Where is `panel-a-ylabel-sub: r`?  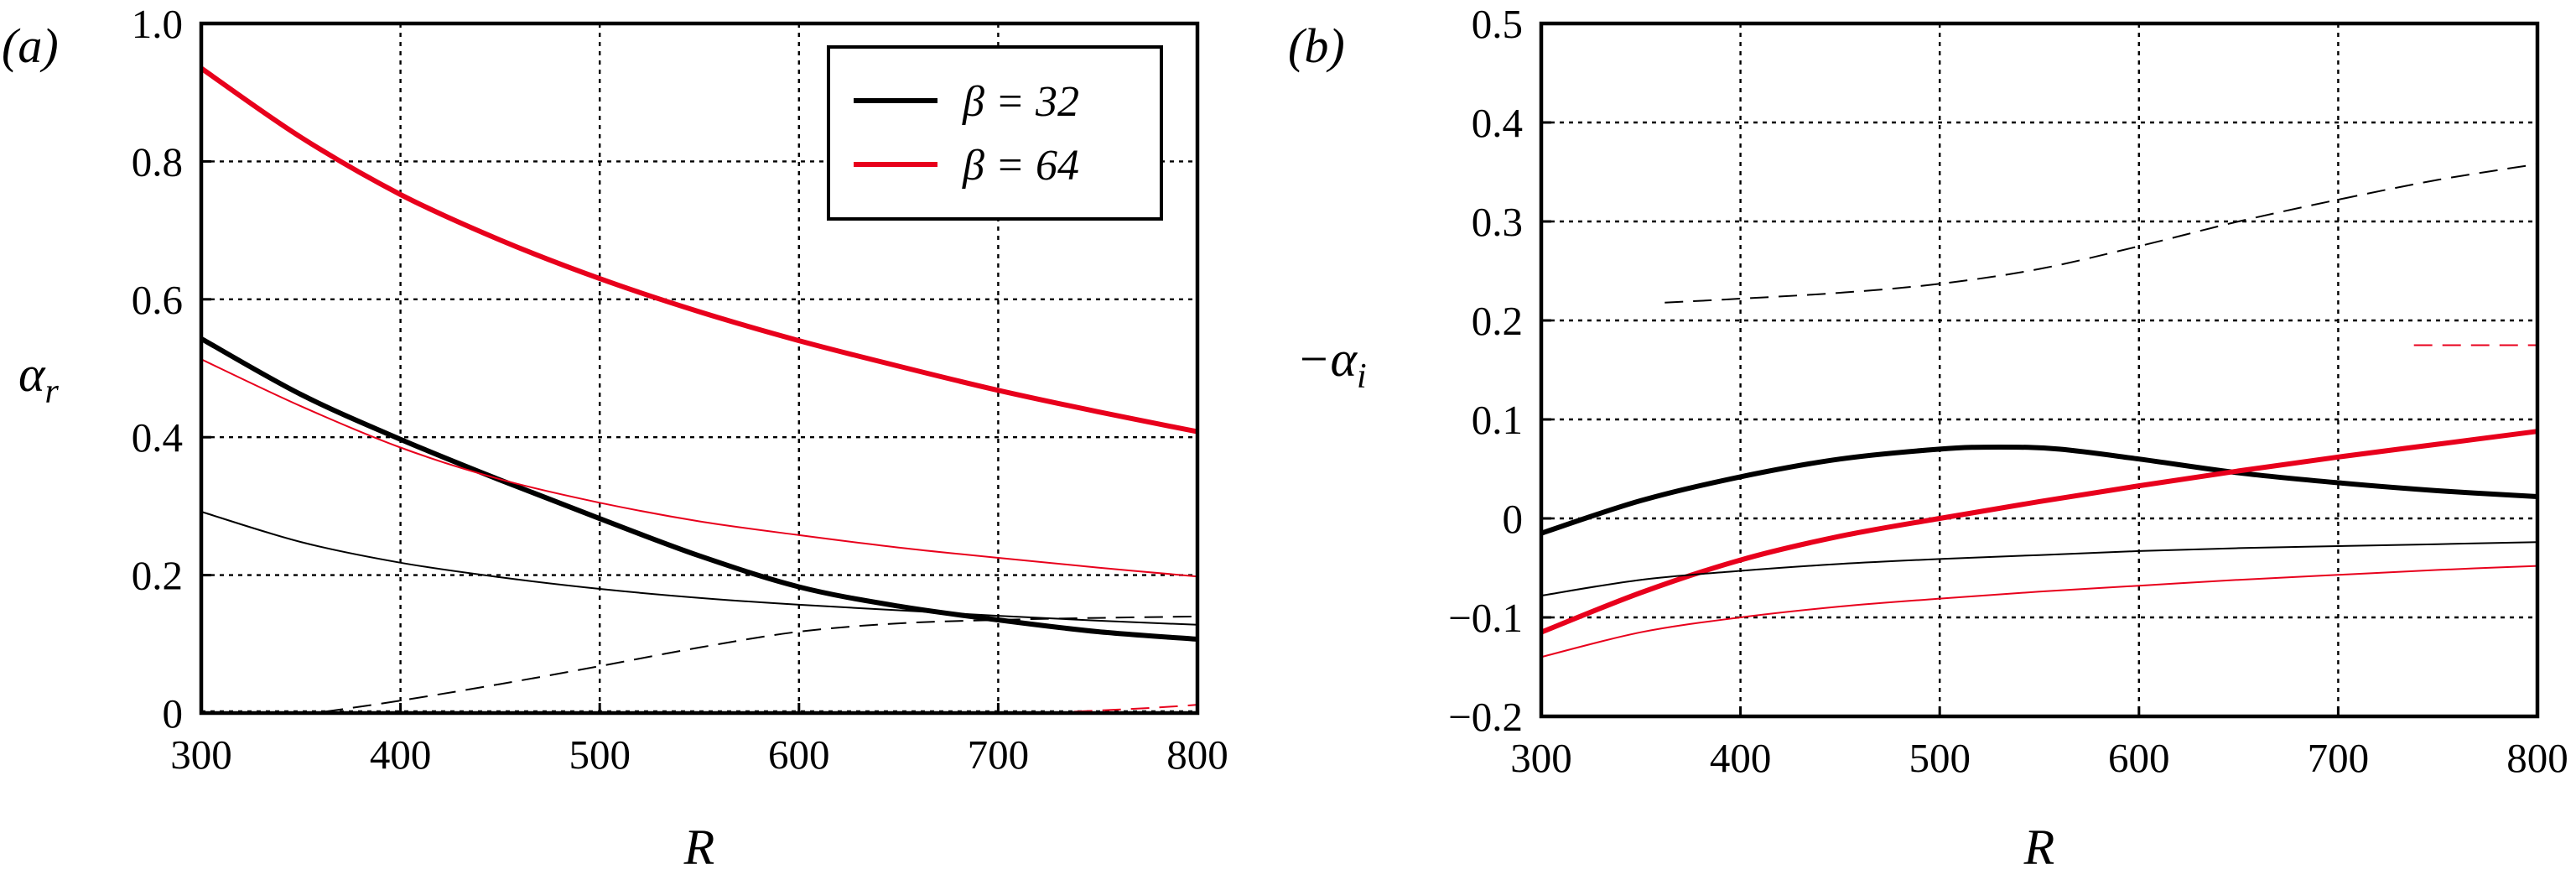 panel-a-ylabel-sub: r is located at coordinates (52, 391).